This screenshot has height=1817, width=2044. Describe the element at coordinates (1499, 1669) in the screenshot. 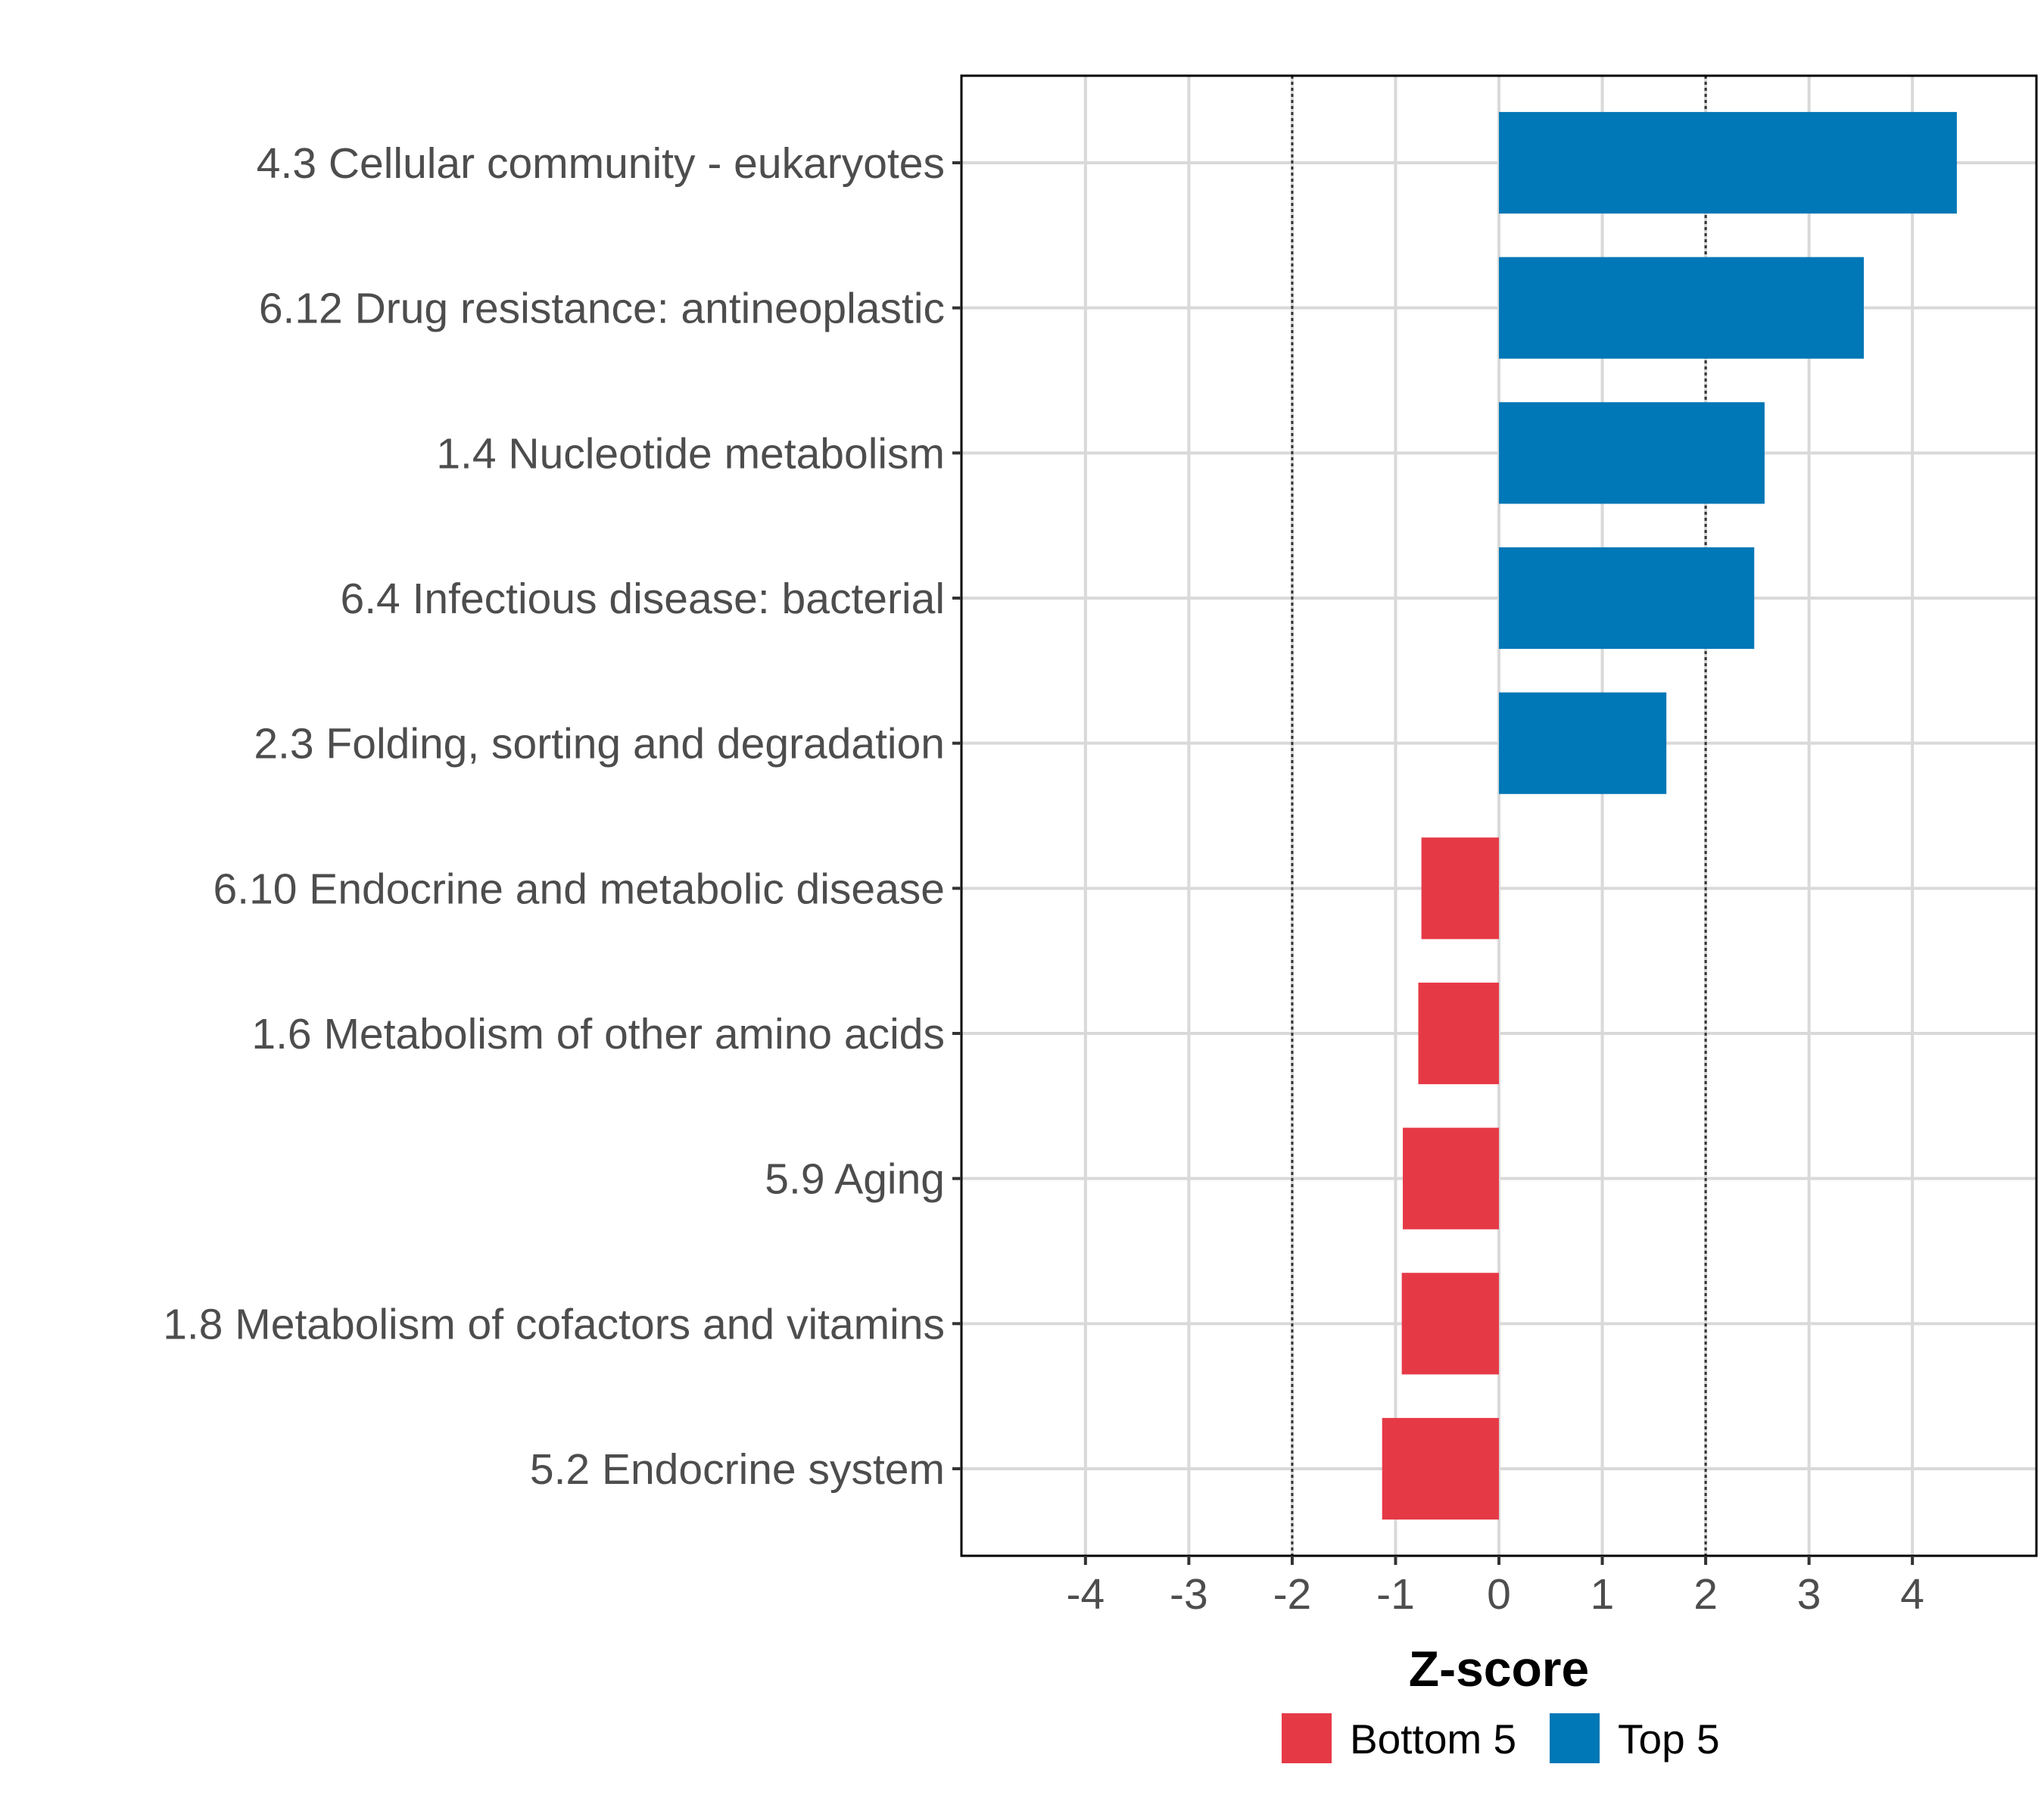

I see `x-axis-title: Z-score` at that location.